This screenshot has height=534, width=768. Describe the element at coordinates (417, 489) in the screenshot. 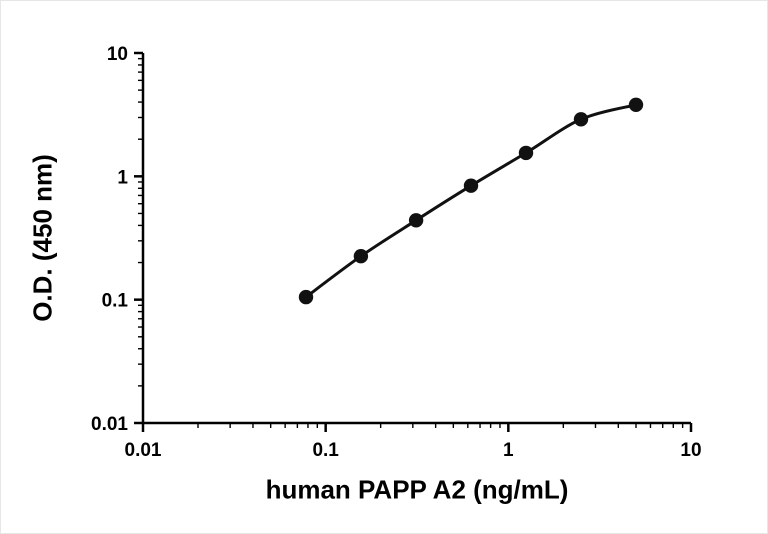

I see `x-axis-title: human PAPP A2 (ng/mL)` at that location.